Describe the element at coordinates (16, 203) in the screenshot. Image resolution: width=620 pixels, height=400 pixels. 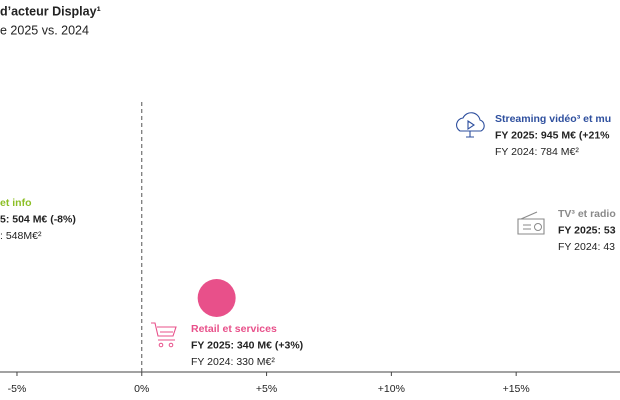
I see `series-name: et info` at that location.